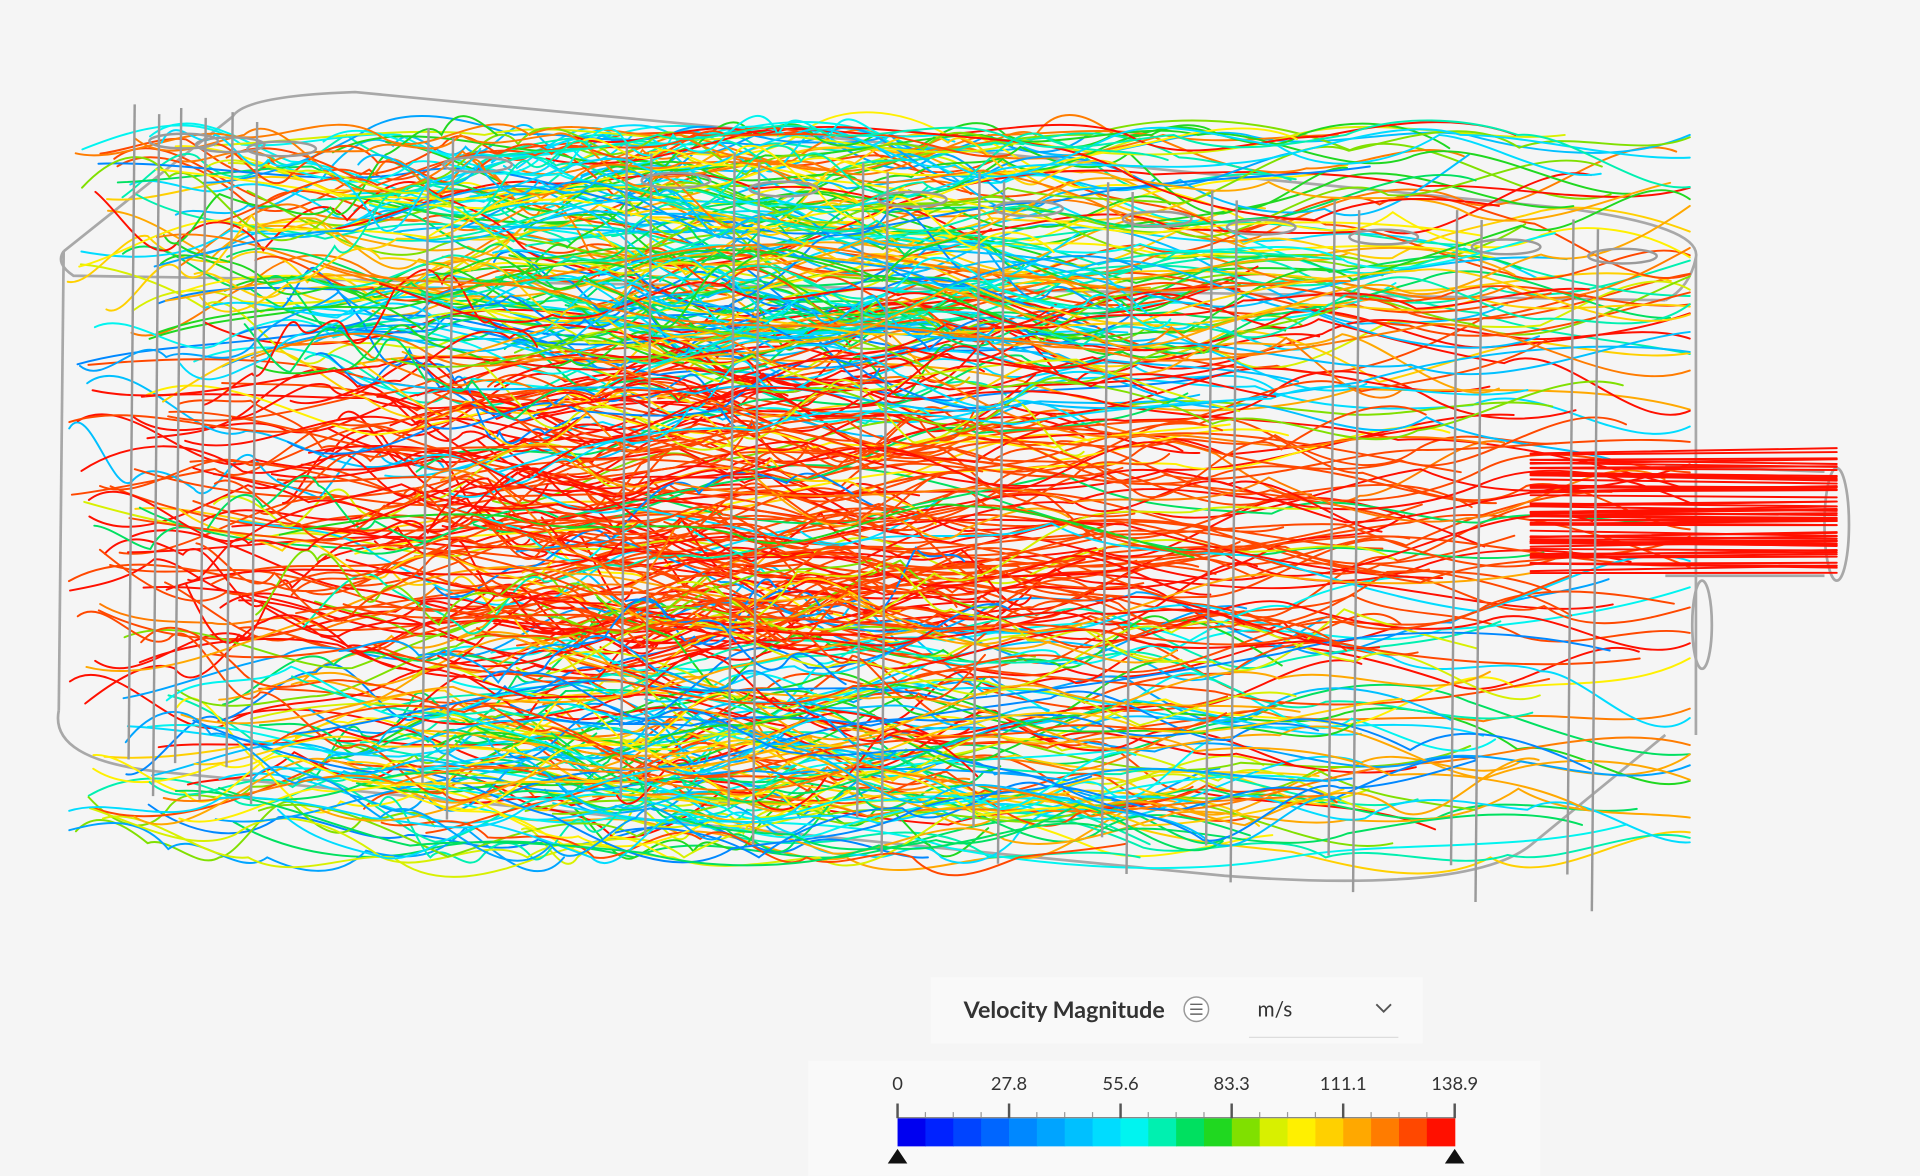 The image size is (1920, 1176). What do you see at coordinates (1454, 1083) in the screenshot?
I see `colorbar-tick-label: 138.9` at bounding box center [1454, 1083].